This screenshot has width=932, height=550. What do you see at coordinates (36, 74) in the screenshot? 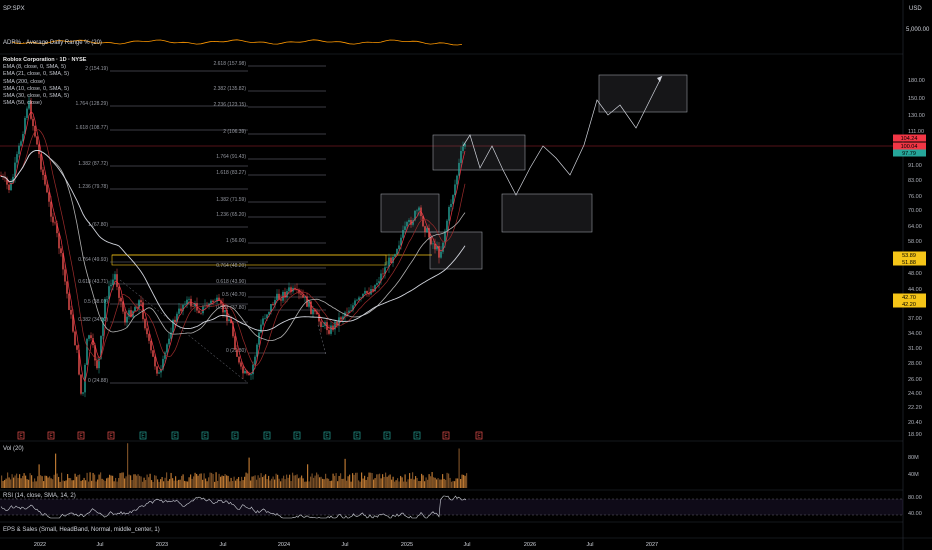
I see `legend-ema21: EMA (21, close, 0, SMA, 5)` at bounding box center [36, 74].